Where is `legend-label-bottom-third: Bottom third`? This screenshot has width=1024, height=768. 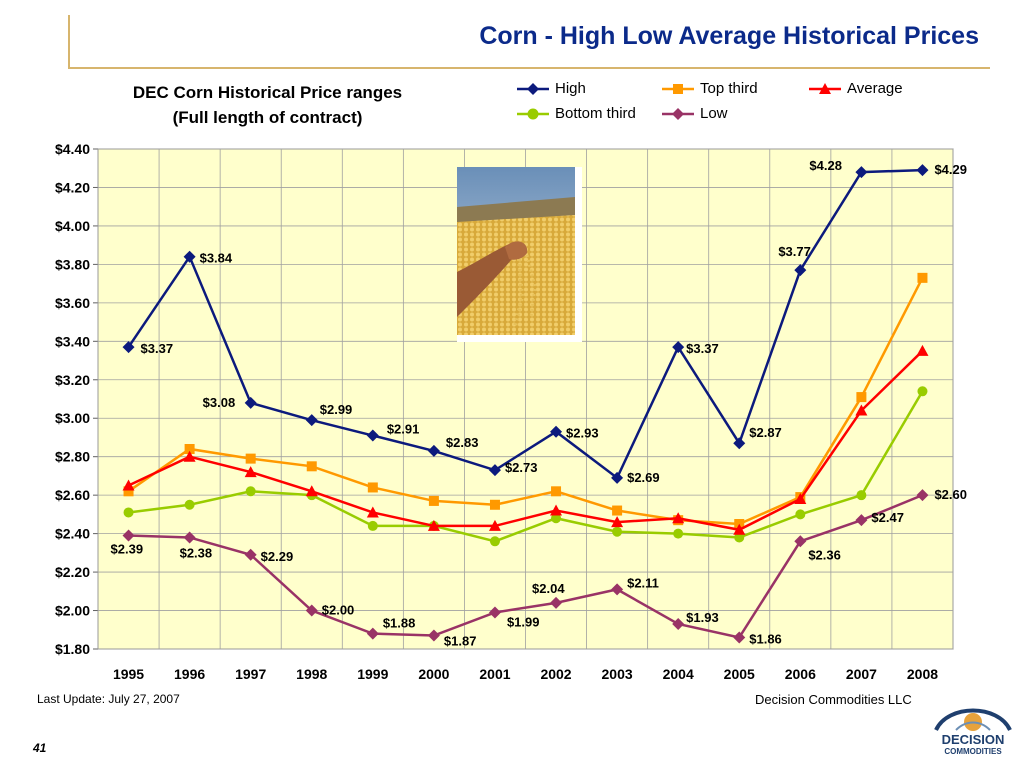 legend-label-bottom-third: Bottom third is located at coordinates (595, 113).